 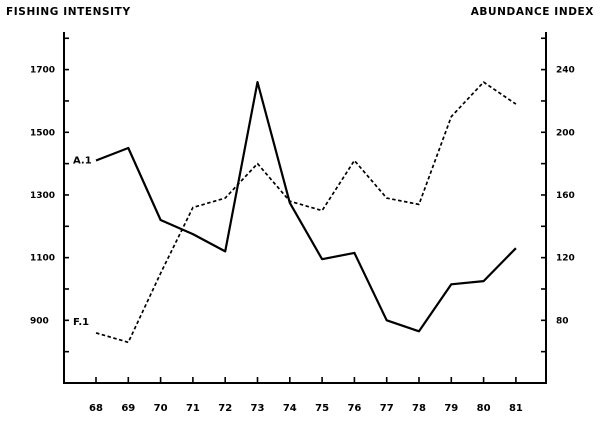 I want to click on series-label-a1: A.1, so click(x=82, y=160).